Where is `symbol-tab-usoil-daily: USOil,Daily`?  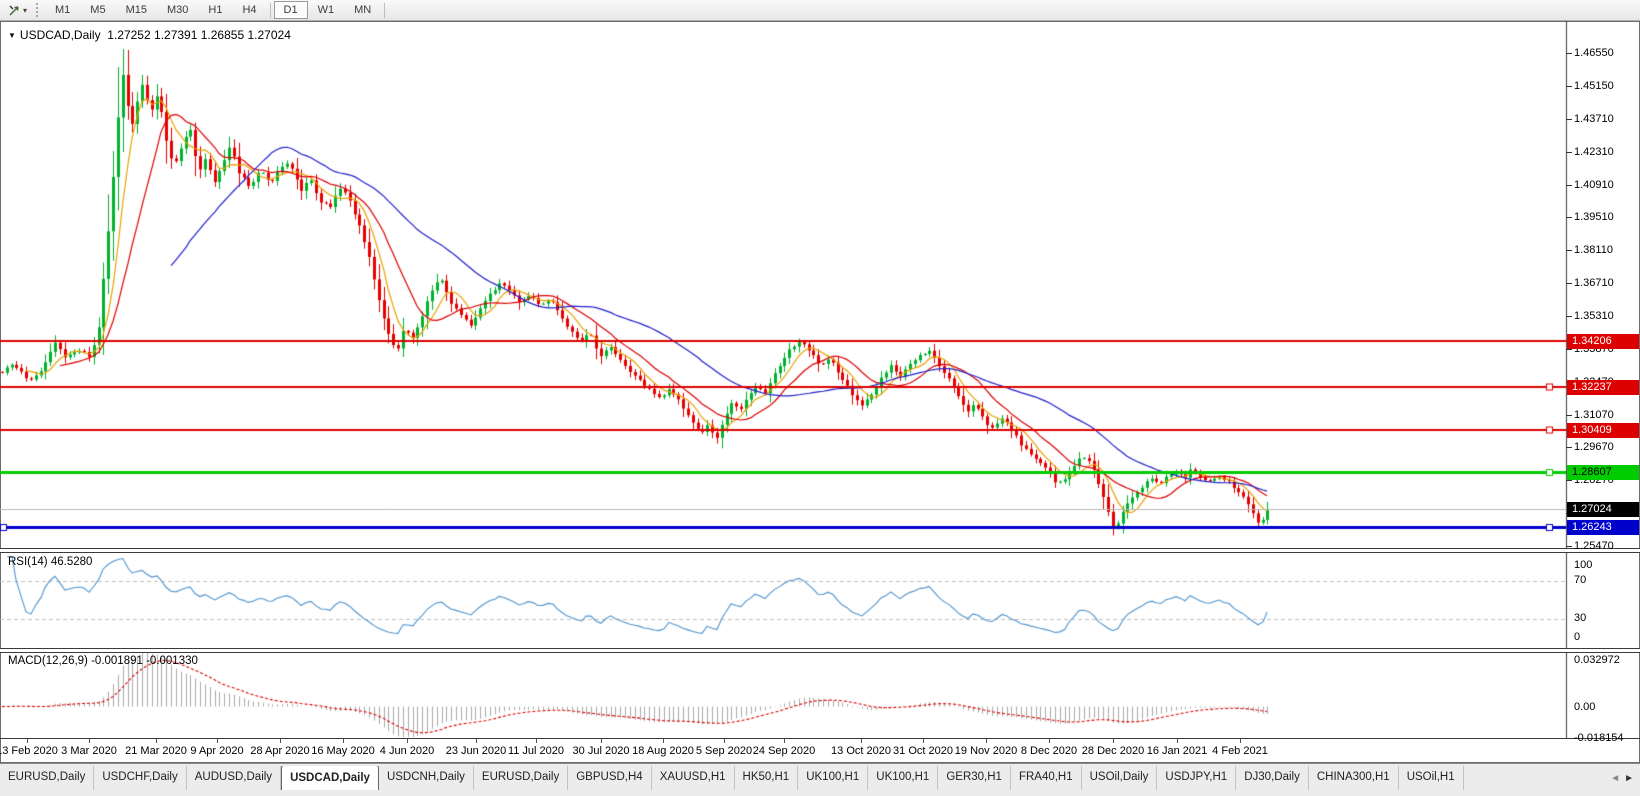 symbol-tab-usoil-daily: USOil,Daily is located at coordinates (1120, 778).